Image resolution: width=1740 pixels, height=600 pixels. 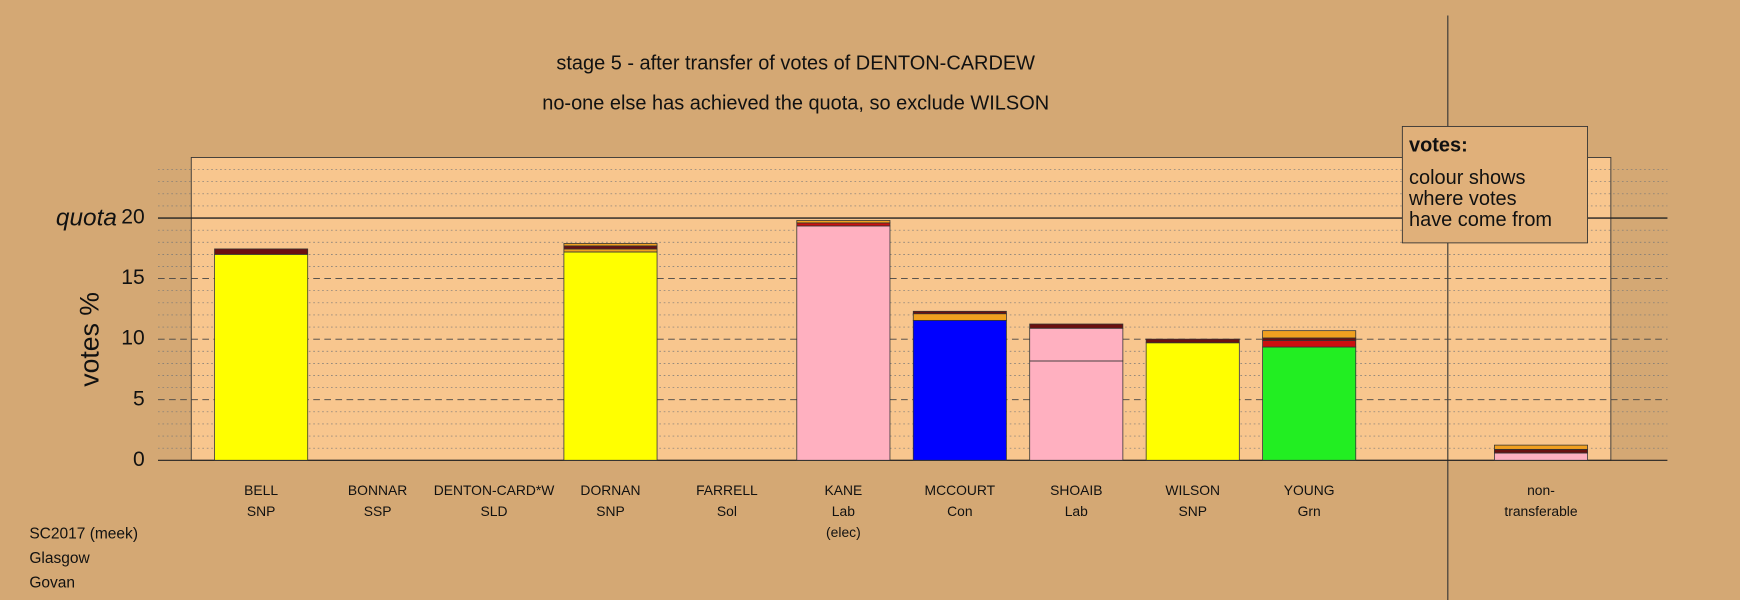 What do you see at coordinates (960, 490) in the screenshot?
I see `x-tick-label: MCCOURT` at bounding box center [960, 490].